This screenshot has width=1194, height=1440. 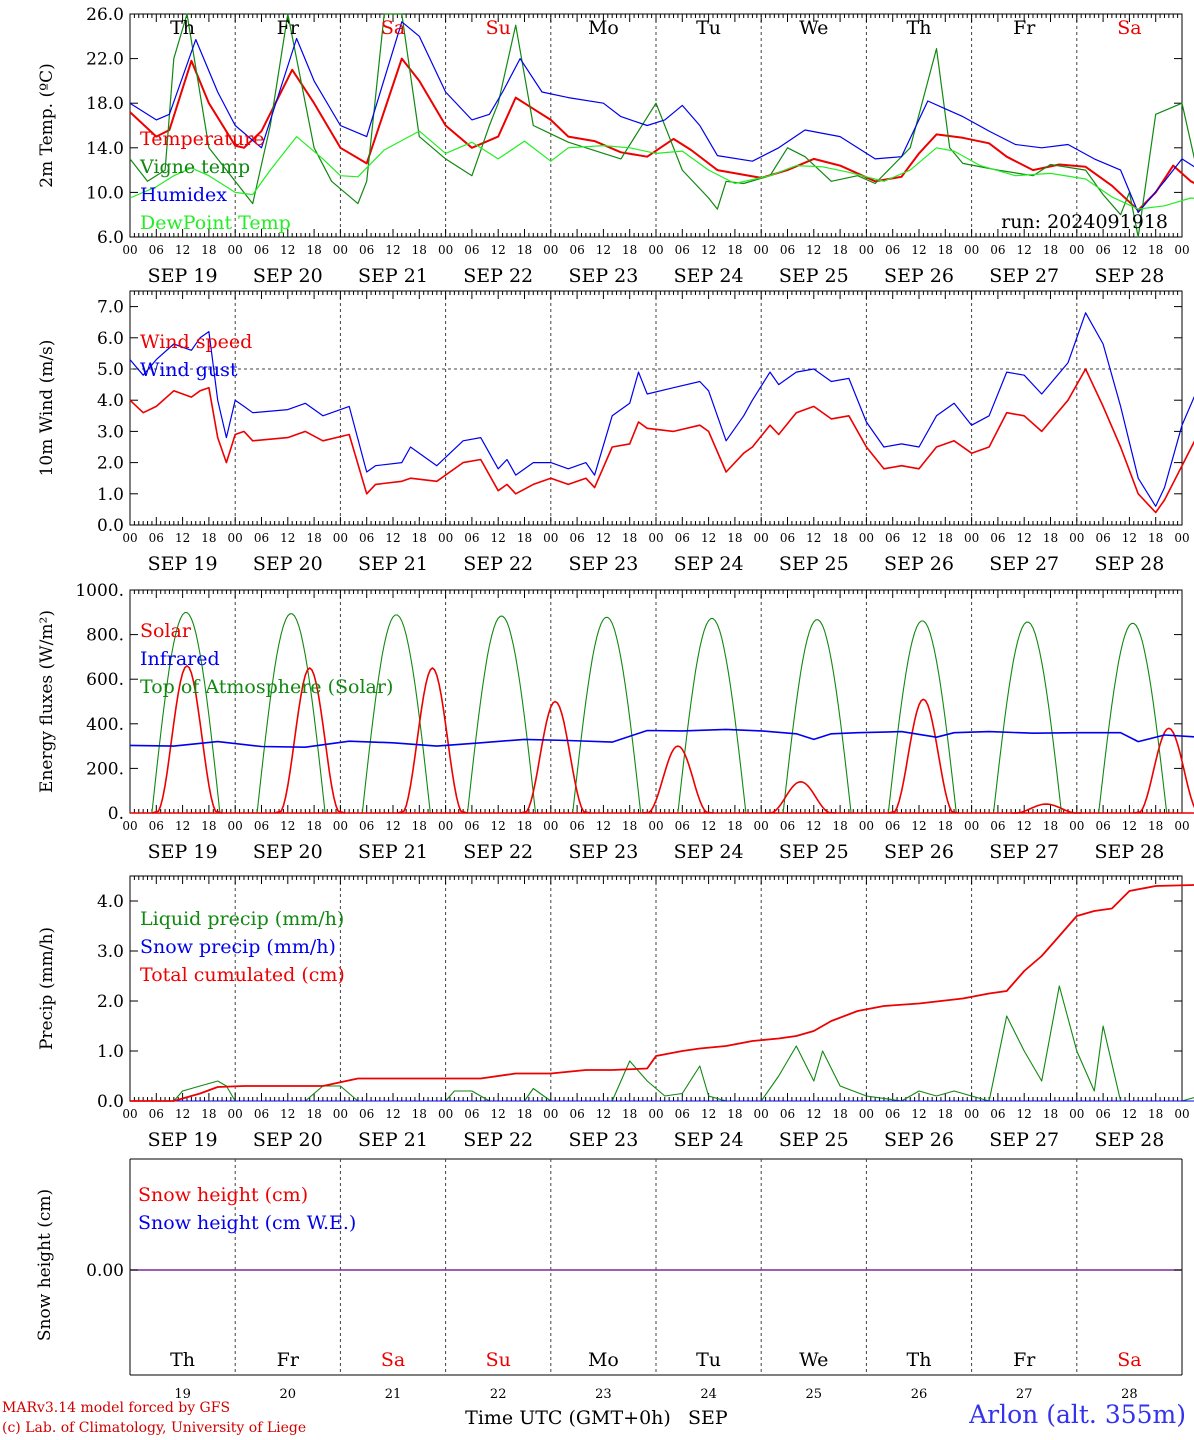 What do you see at coordinates (105, 104) in the screenshot?
I see `y-tick-label: 18.0` at bounding box center [105, 104].